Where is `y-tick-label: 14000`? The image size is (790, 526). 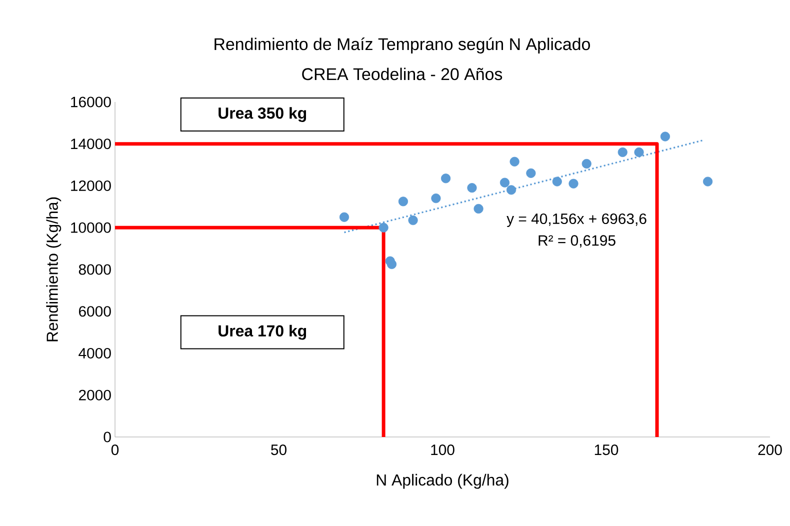
y-tick-label: 14000 is located at coordinates (91, 144).